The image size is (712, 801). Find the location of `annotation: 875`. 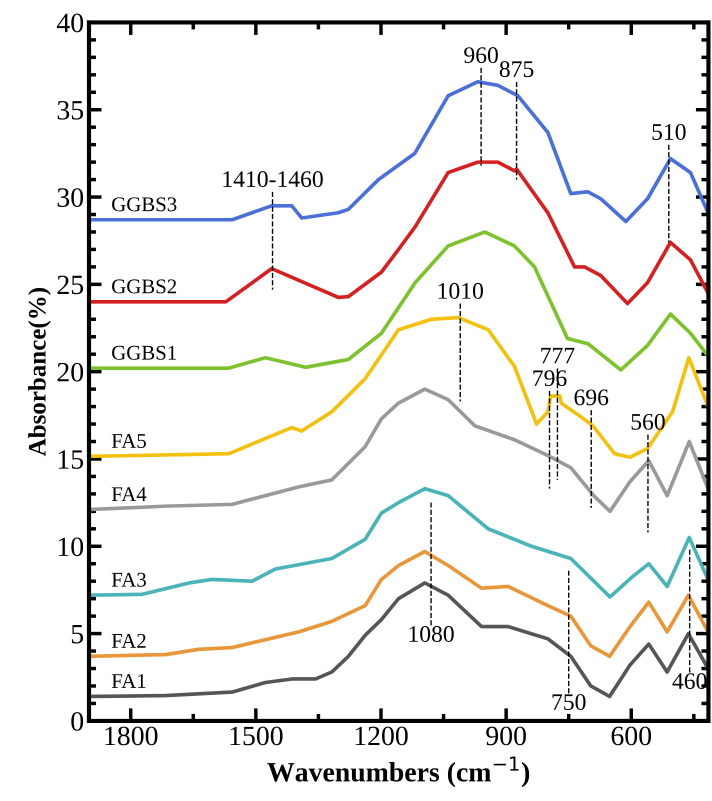

annotation: 875 is located at coordinates (517, 69).